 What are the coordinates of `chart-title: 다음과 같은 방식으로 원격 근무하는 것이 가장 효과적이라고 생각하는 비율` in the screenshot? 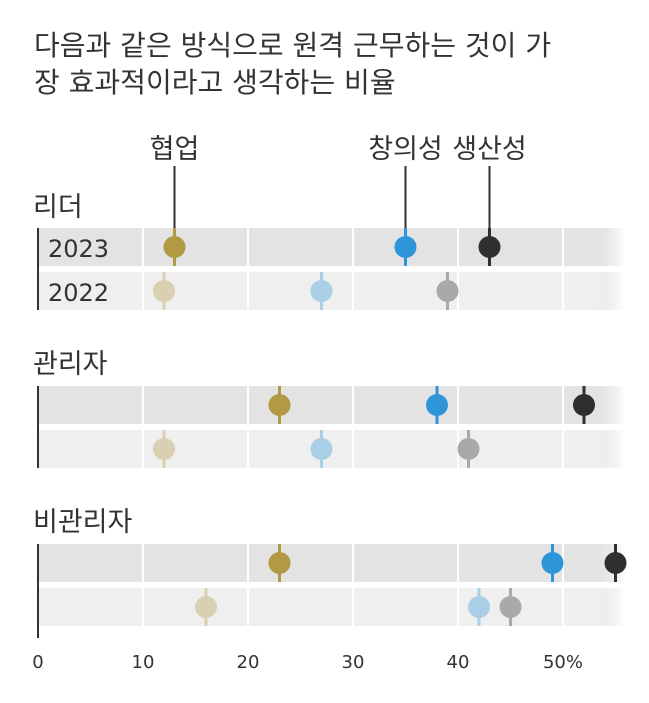 It's located at (292, 64).